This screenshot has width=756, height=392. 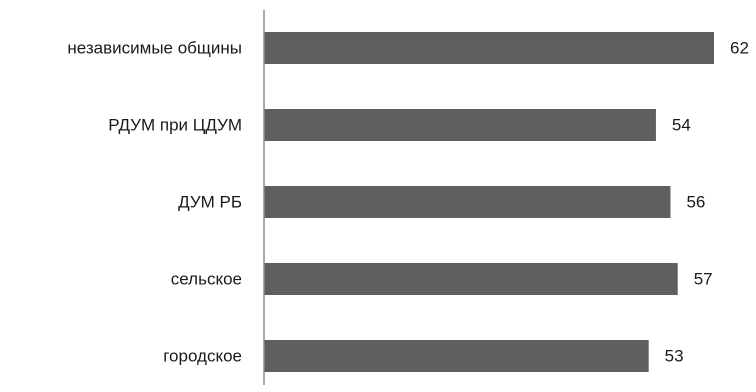 What do you see at coordinates (202, 356) in the screenshot?
I see `category-label-4: городское` at bounding box center [202, 356].